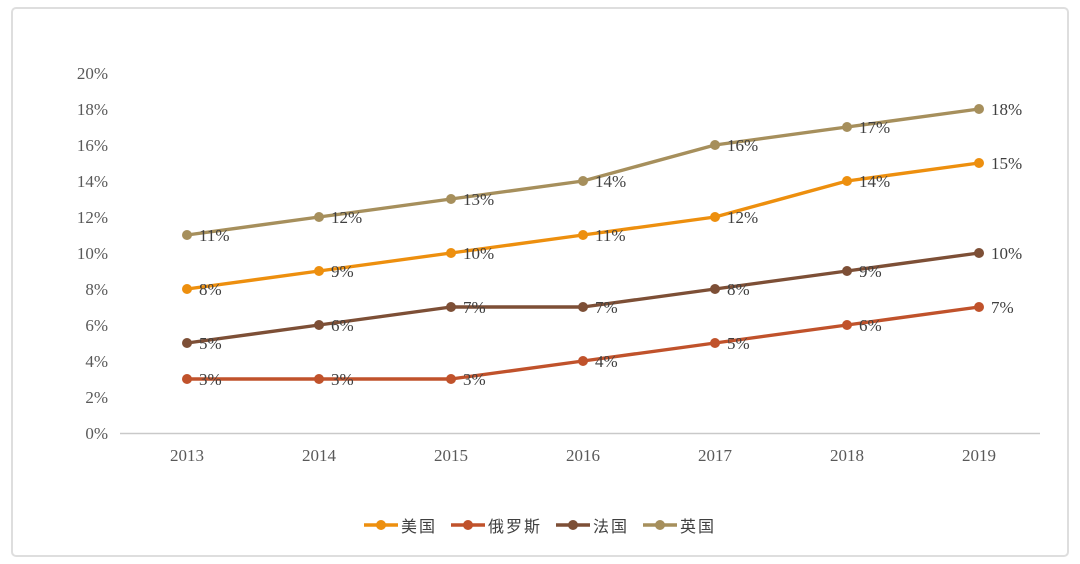 This screenshot has width=1080, height=564. Describe the element at coordinates (92, 145) in the screenshot. I see `y-axis-tick-label: 16%` at that location.